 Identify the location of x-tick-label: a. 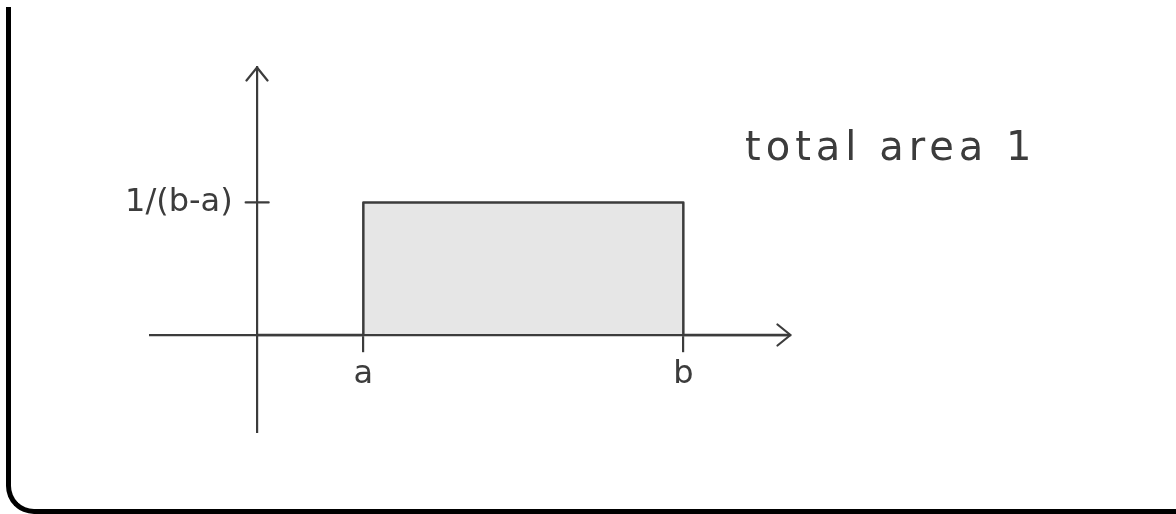
(363, 371).